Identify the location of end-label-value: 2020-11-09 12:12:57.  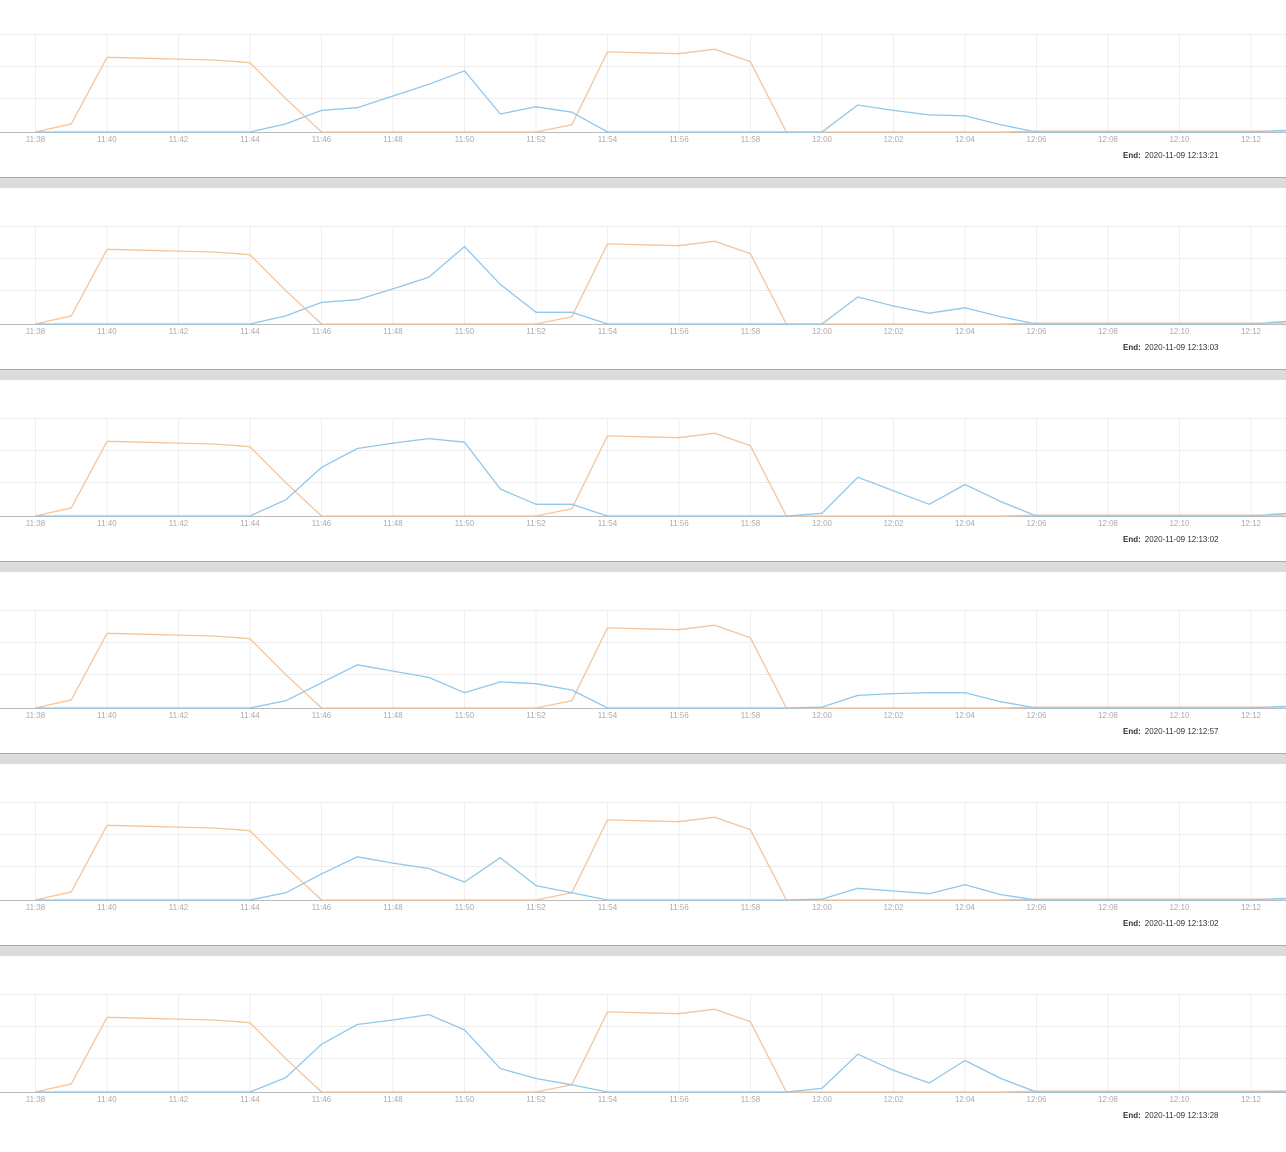
(1182, 731).